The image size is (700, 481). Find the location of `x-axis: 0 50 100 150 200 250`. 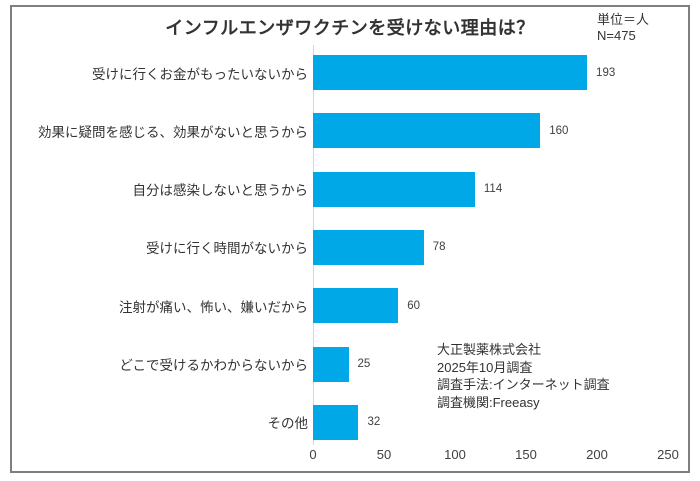

x-axis: 0 50 100 150 200 250 is located at coordinates (350, 455).